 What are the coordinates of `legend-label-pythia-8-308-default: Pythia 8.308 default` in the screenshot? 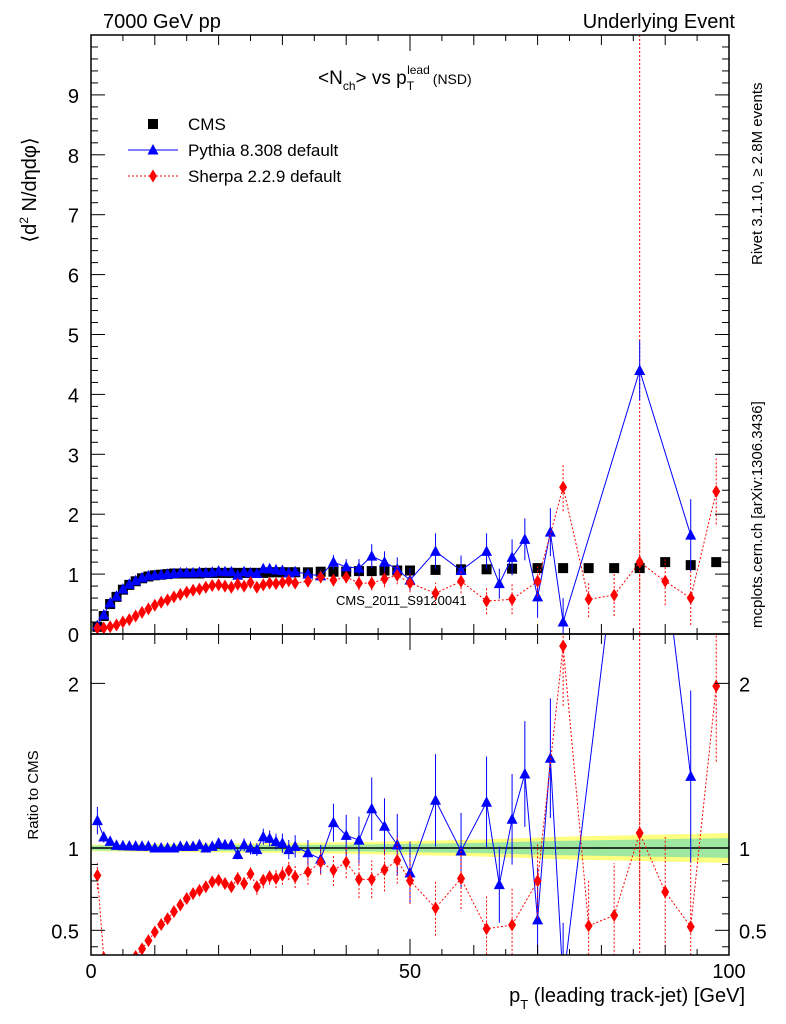 It's located at (263, 150).